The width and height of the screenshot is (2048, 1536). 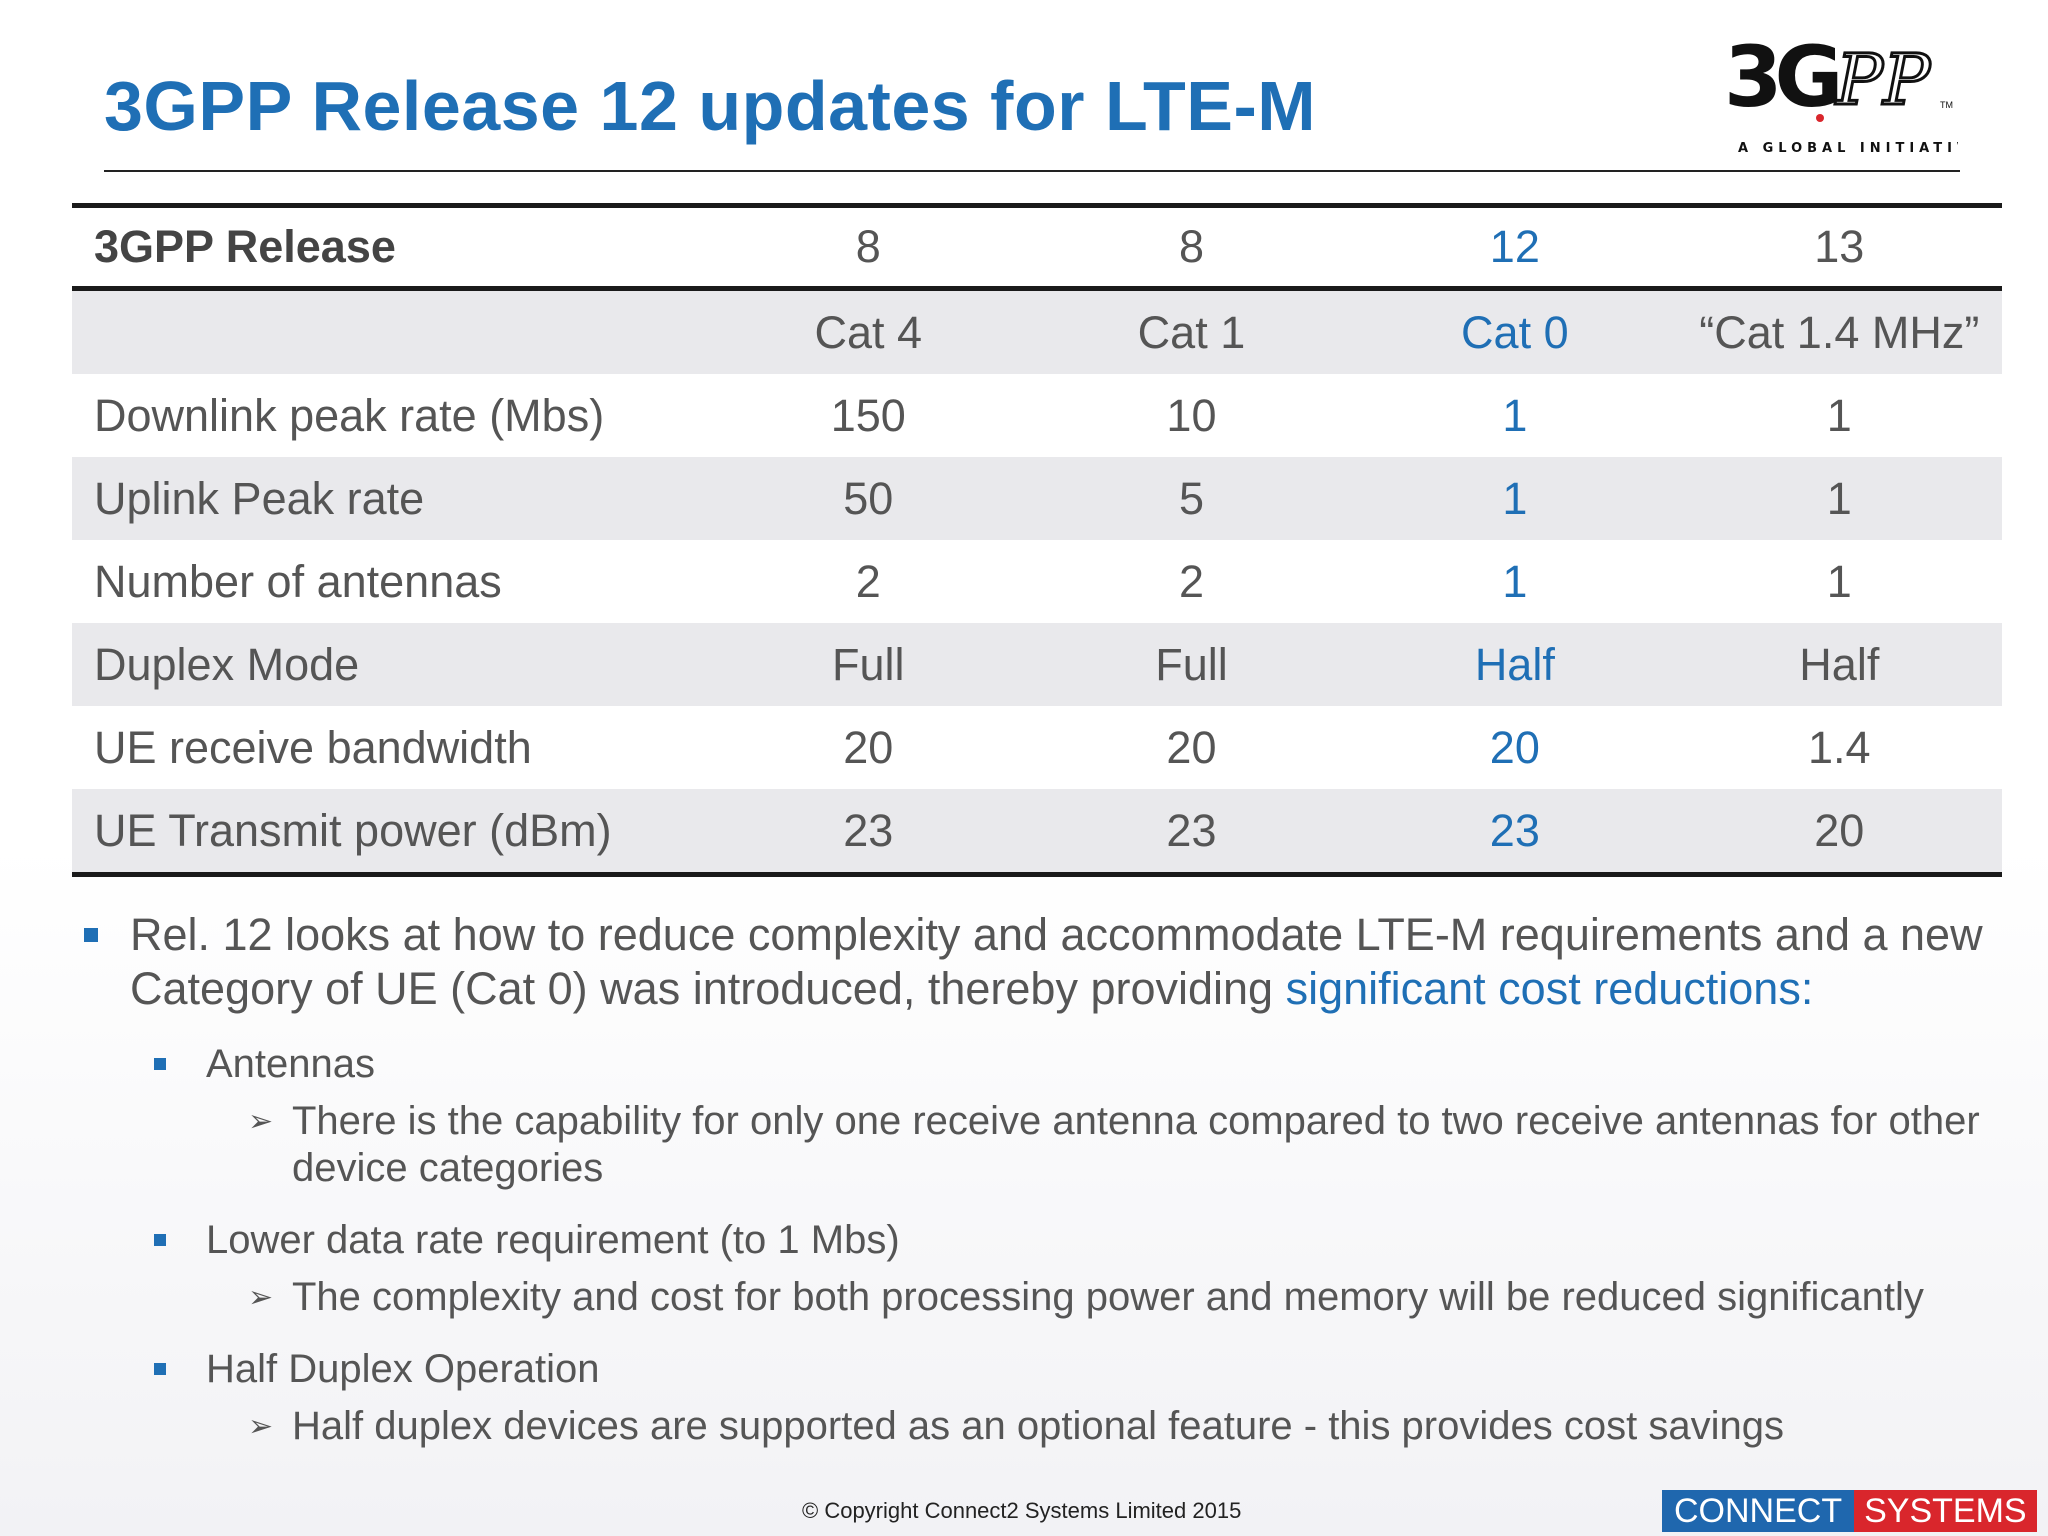 I want to click on table-cell: Downlink peak rate (Mbs), so click(x=349, y=415).